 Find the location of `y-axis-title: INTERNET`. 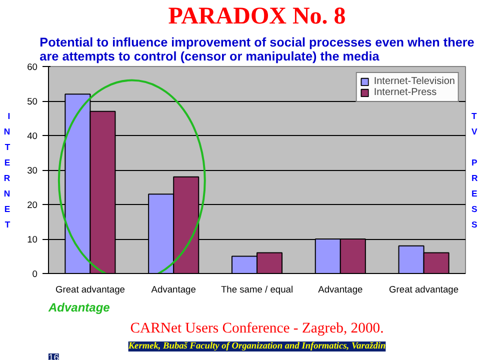

y-axis-title: INTERNET is located at coordinates (7, 170).